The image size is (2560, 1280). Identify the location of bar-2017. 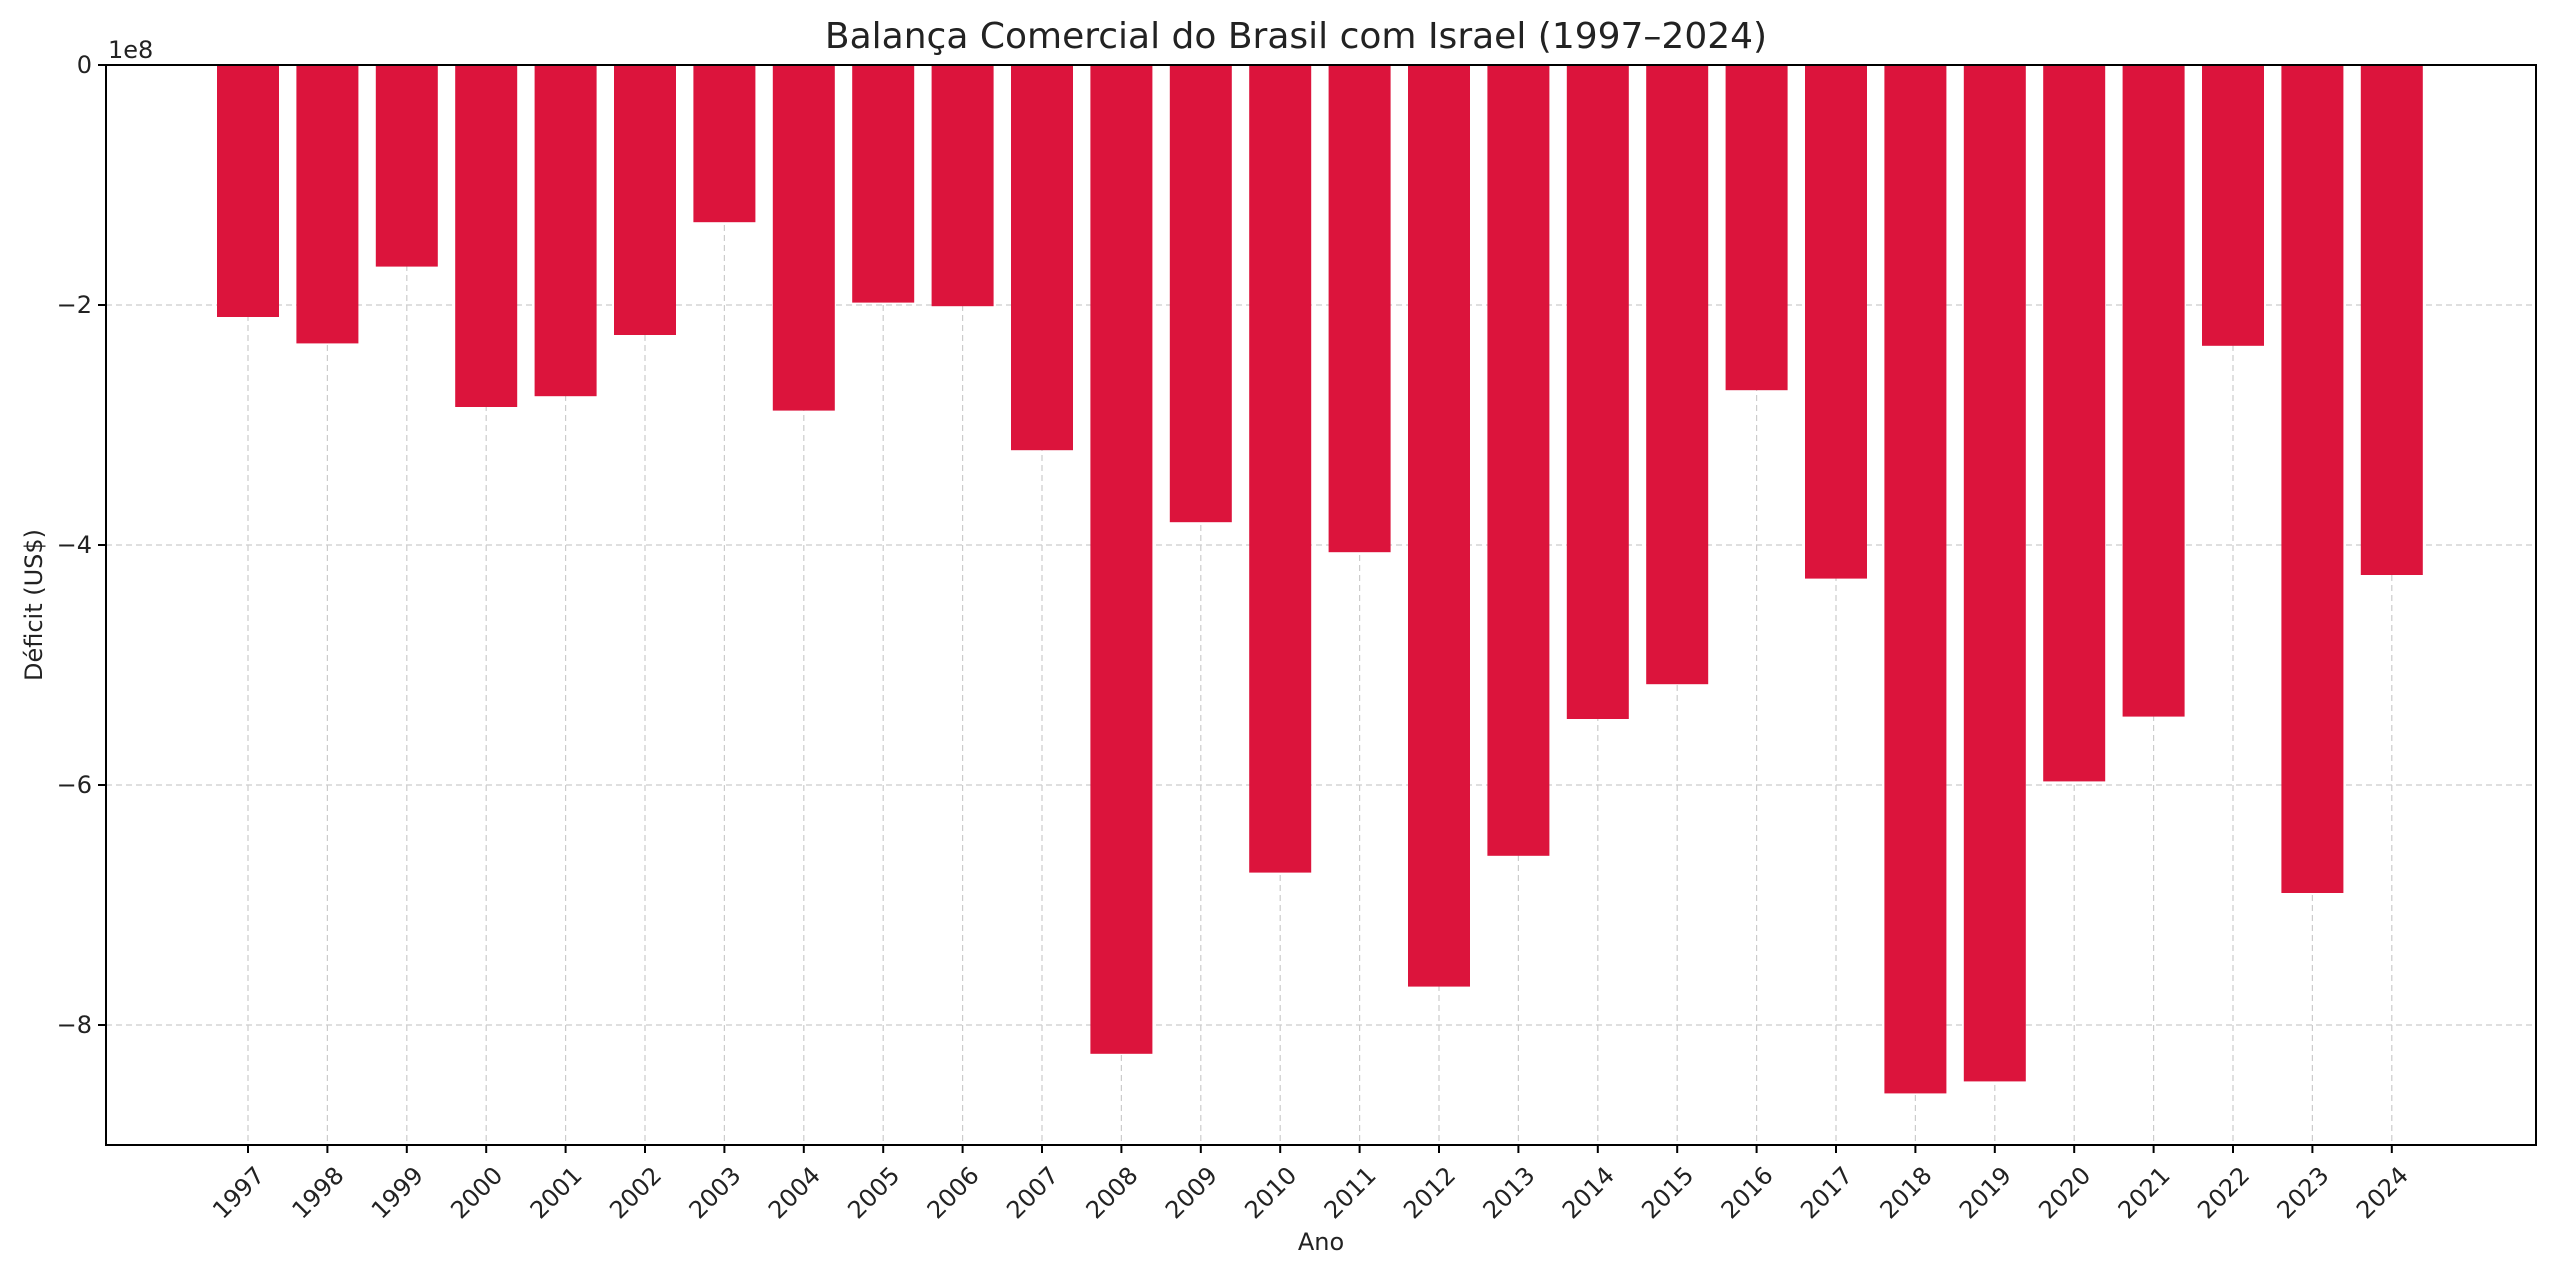
(1836, 322).